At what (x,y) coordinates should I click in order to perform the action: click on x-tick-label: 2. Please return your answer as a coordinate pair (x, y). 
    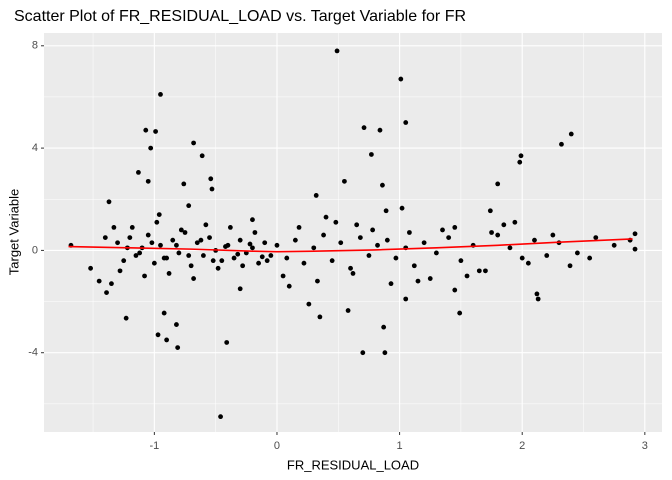
    Looking at the image, I should click on (522, 446).